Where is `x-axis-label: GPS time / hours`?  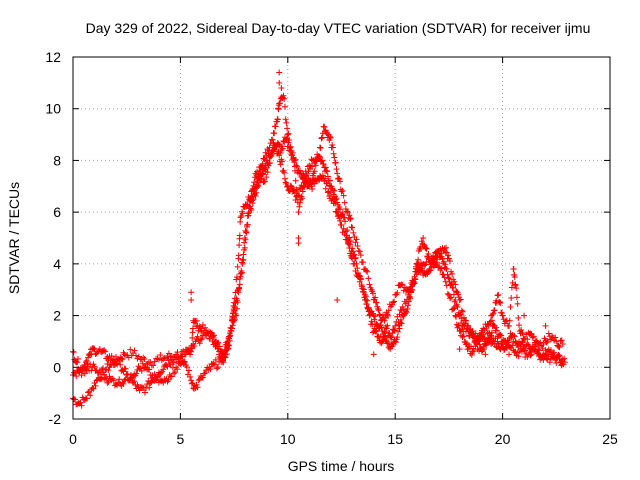
x-axis-label: GPS time / hours is located at coordinates (341, 466).